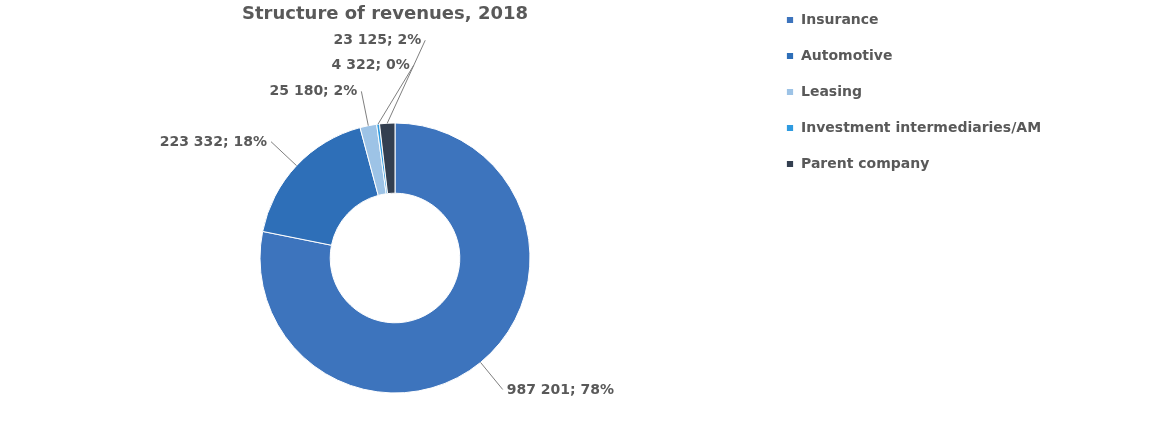 This screenshot has width=1173, height=443. I want to click on data-label: 987 201; 78%, so click(560, 388).